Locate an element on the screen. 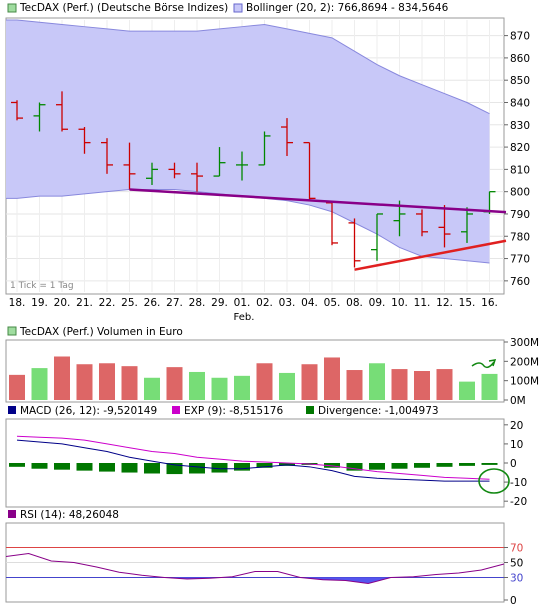 This screenshot has width=554, height=610. price-tick-label: 770 is located at coordinates (520, 260).